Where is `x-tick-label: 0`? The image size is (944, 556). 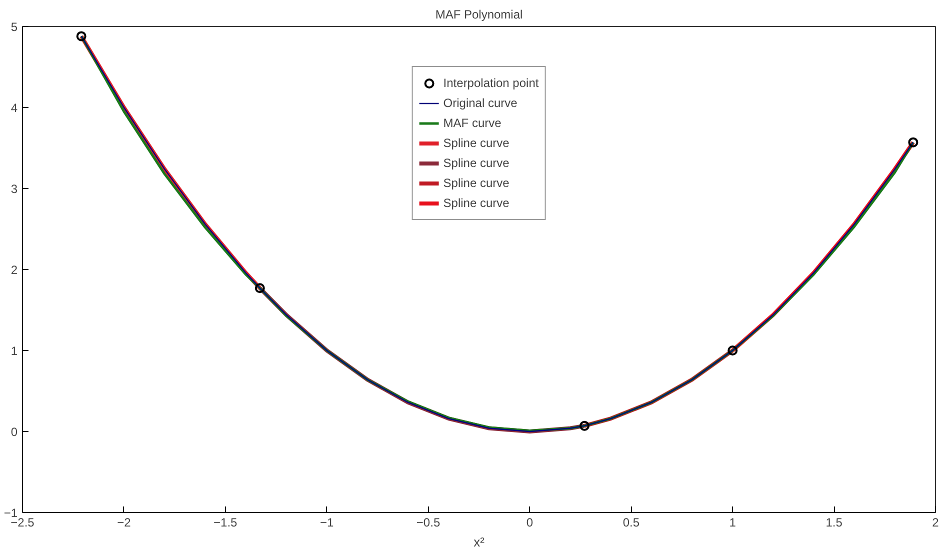 x-tick-label: 0 is located at coordinates (530, 523).